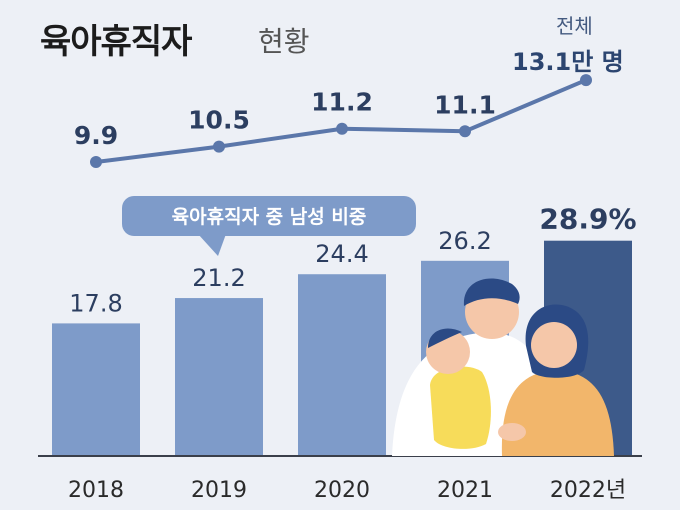  What do you see at coordinates (554, 345) in the screenshot?
I see `mother-head` at bounding box center [554, 345].